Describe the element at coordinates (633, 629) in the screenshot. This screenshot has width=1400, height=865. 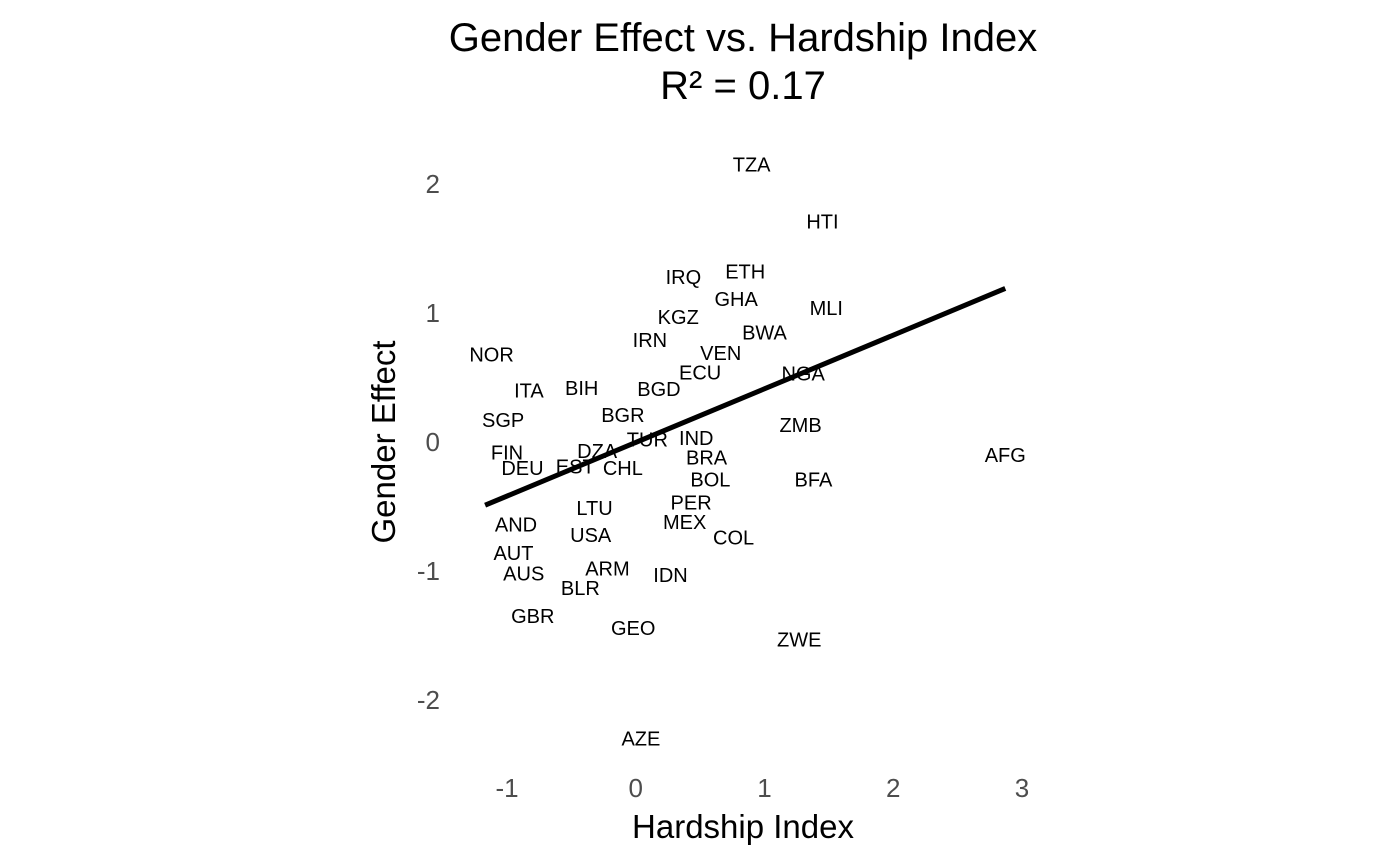
I see `point-label-geo: GEO` at that location.